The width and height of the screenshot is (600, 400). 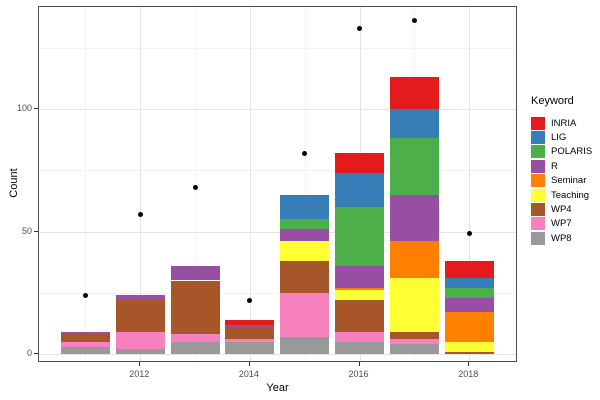 I want to click on legend-item-WP4: WP4, so click(x=561, y=209).